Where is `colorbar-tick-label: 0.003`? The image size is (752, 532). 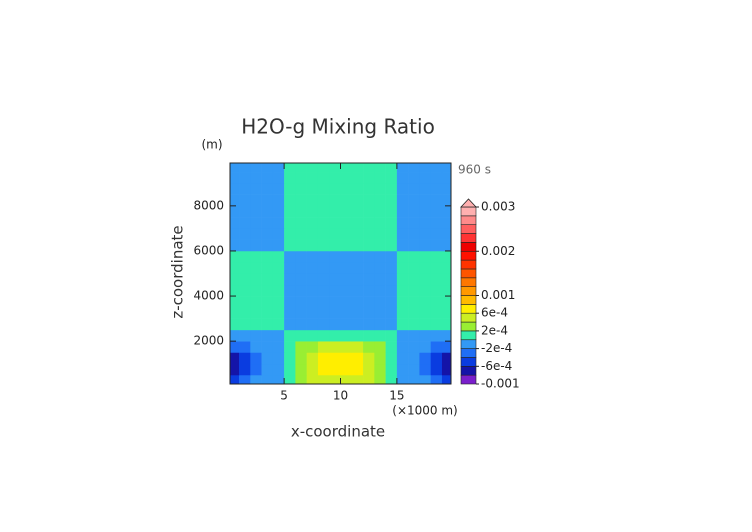
colorbar-tick-label: 0.003 is located at coordinates (498, 207).